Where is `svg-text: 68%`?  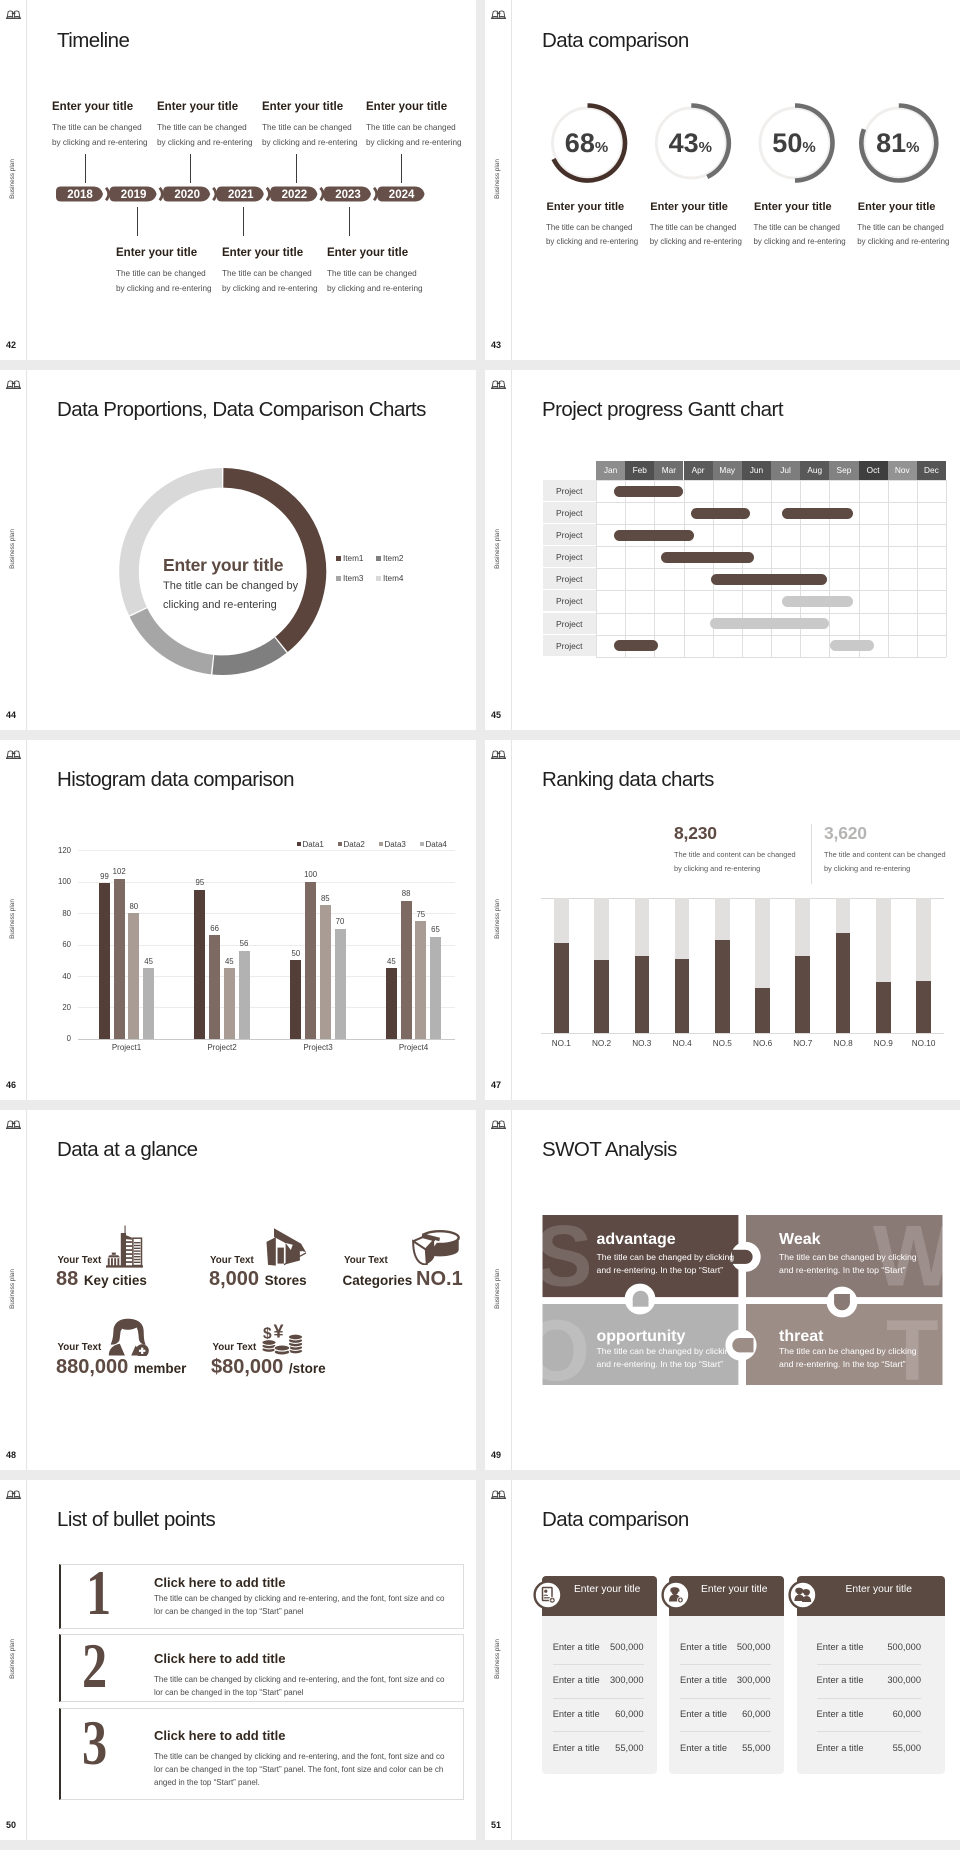
svg-text: 68% is located at coordinates (586, 143).